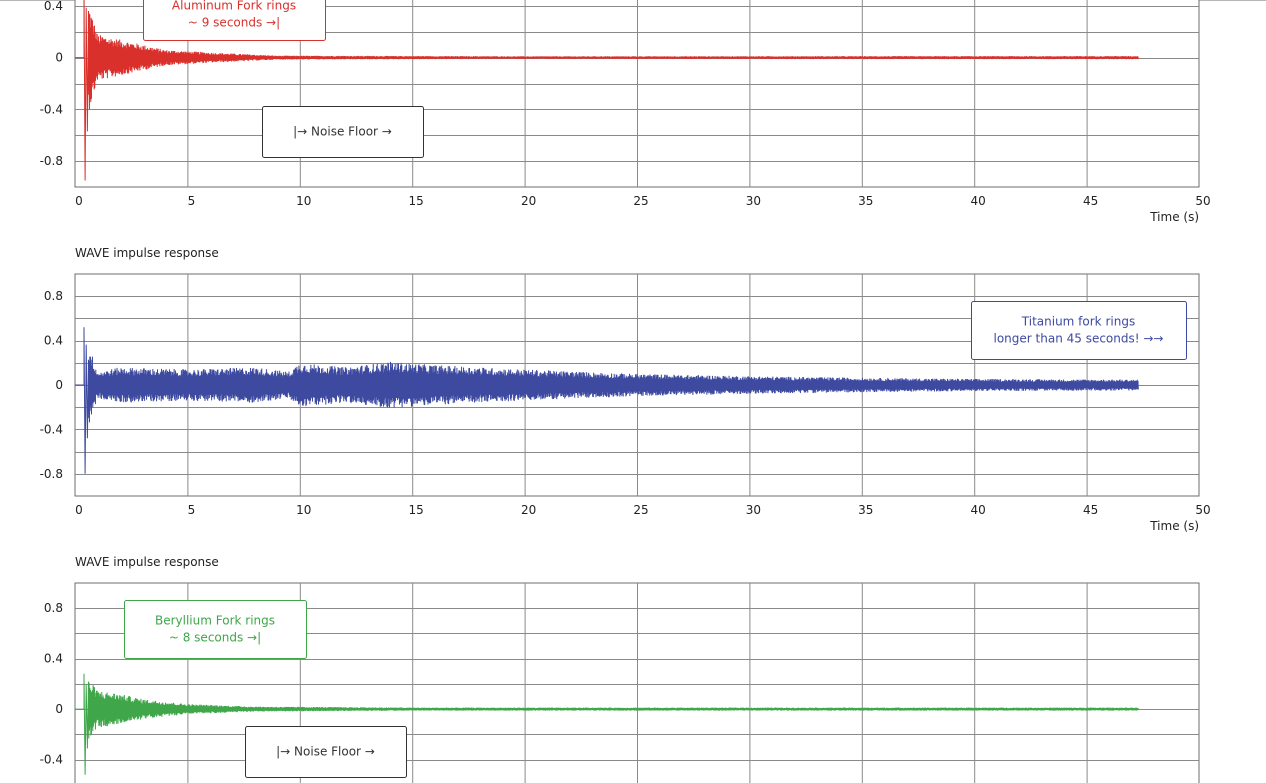  I want to click on annotation-box: Aluminum Fork rings ~ 9 seconds →|, so click(234, 20).